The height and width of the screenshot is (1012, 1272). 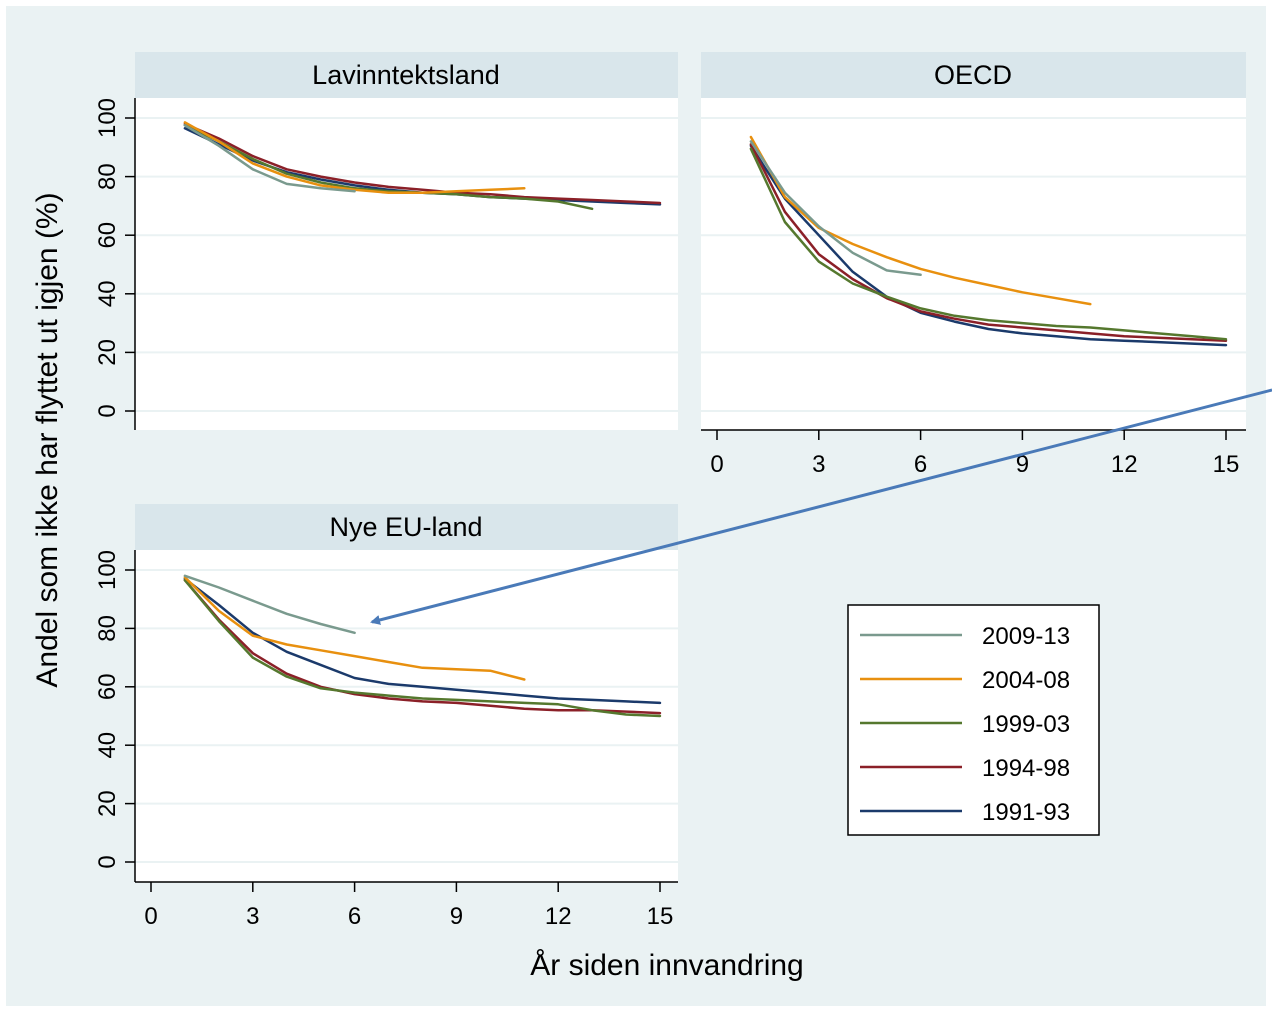 I want to click on y-tick-label-nye-eu-land-40: 40, so click(x=107, y=745).